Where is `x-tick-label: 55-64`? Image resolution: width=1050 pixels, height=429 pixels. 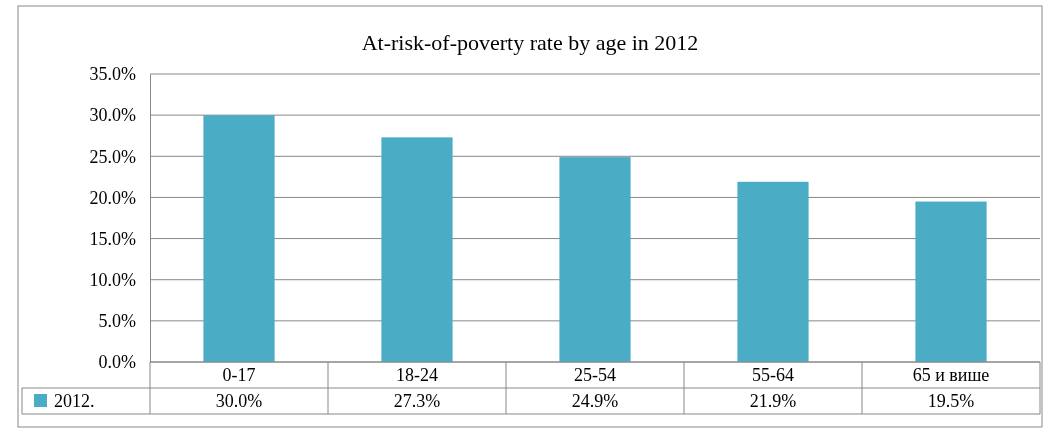 x-tick-label: 55-64 is located at coordinates (773, 375).